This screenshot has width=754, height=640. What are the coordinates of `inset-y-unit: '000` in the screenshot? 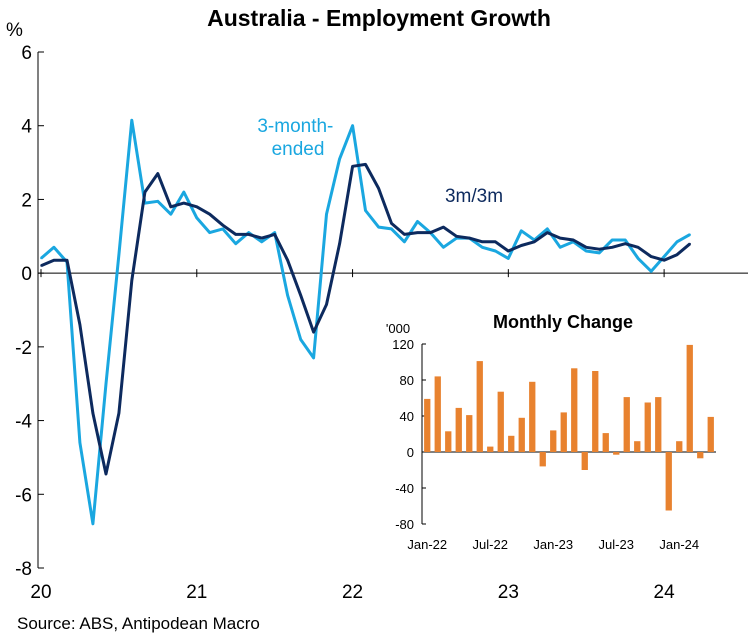 It's located at (398, 328).